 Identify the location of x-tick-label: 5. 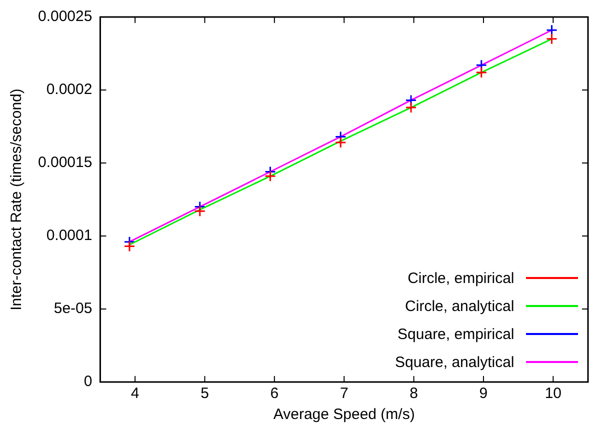
(204, 393).